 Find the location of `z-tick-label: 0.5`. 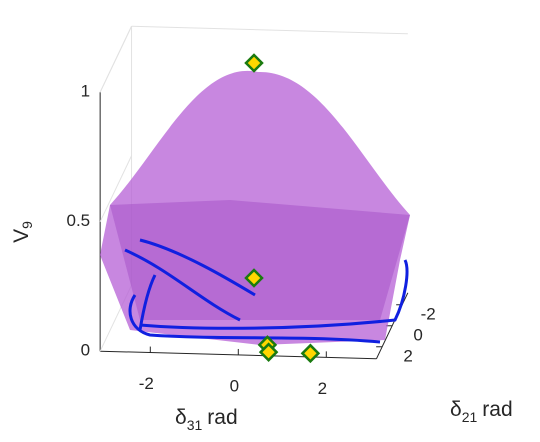

z-tick-label: 0.5 is located at coordinates (78, 220).